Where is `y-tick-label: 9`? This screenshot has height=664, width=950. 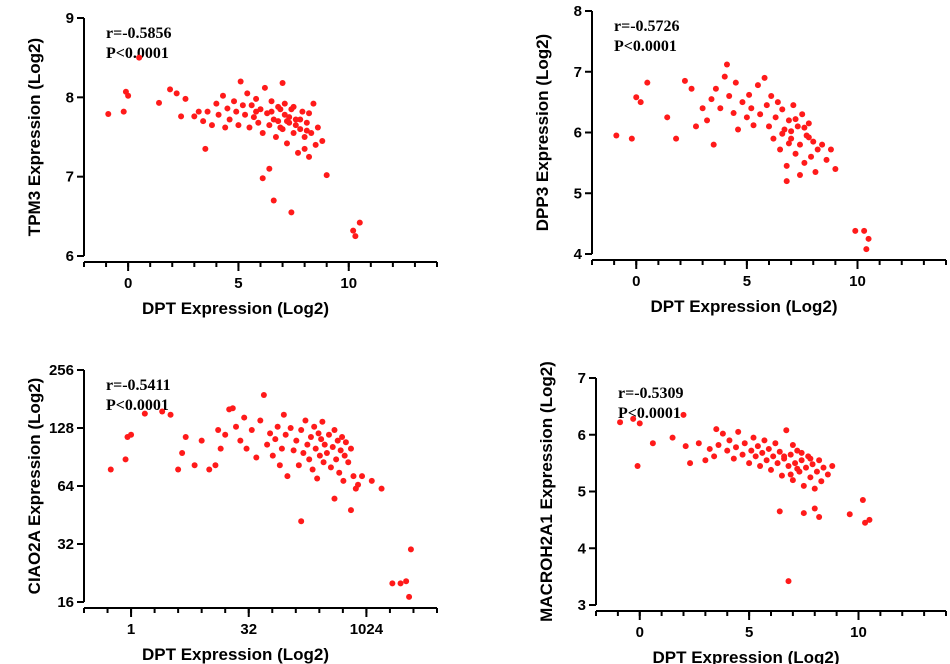 y-tick-label: 9 is located at coordinates (70, 18).